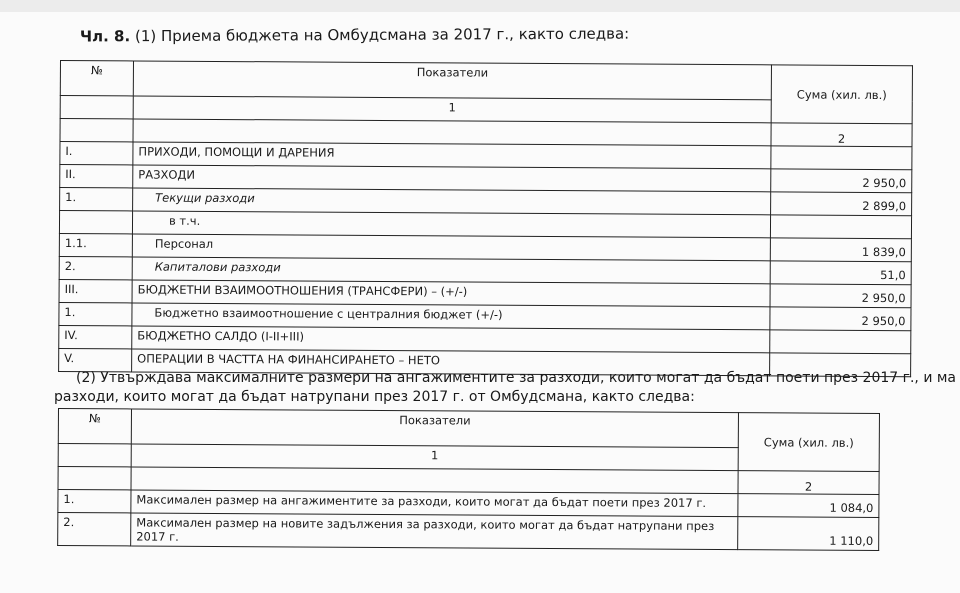  I want to click on row-number: 1.1., so click(96, 245).